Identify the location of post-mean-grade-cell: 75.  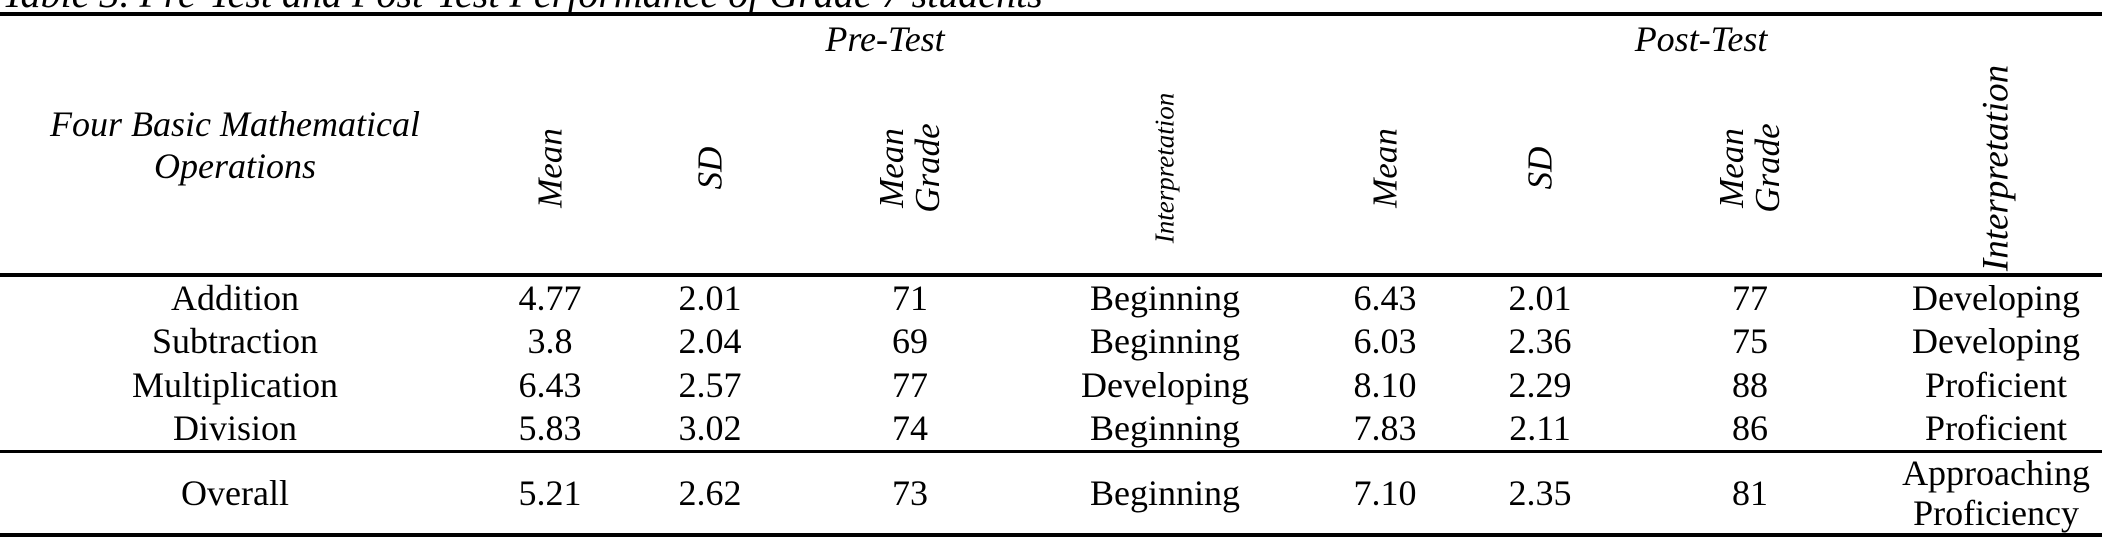
(1750, 341).